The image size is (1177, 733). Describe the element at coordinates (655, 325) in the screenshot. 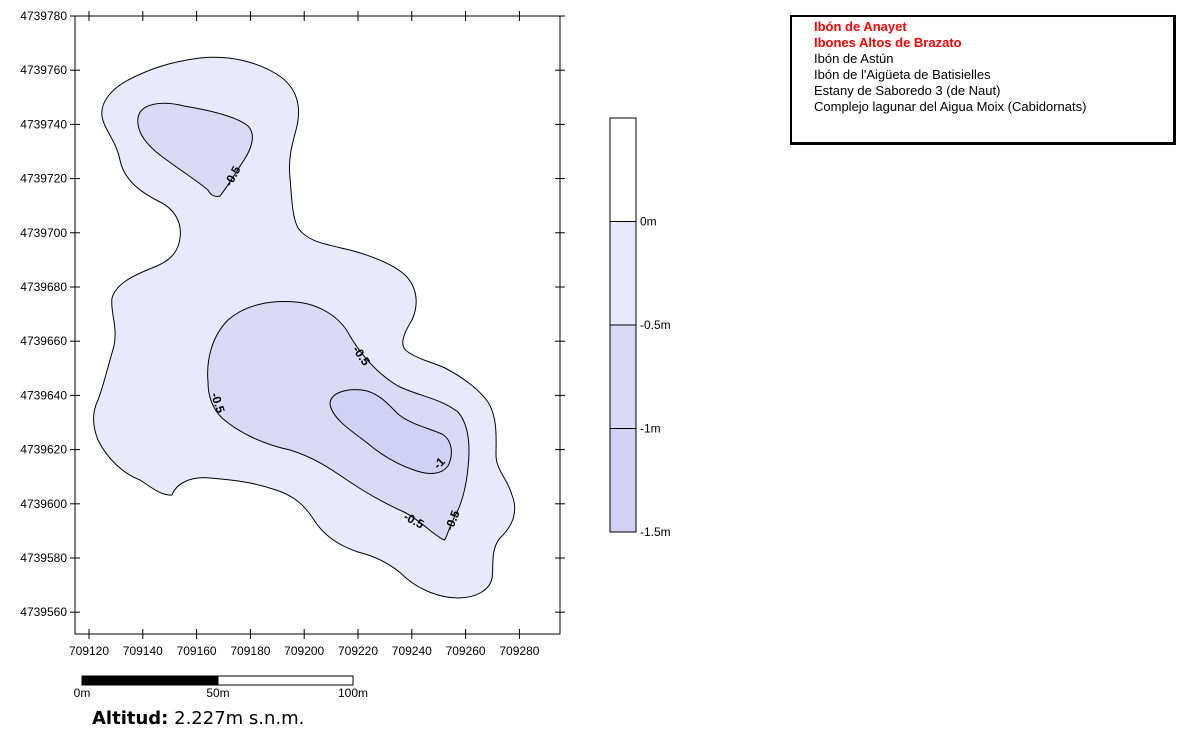

I see `color-scale-label: -0.5m` at that location.